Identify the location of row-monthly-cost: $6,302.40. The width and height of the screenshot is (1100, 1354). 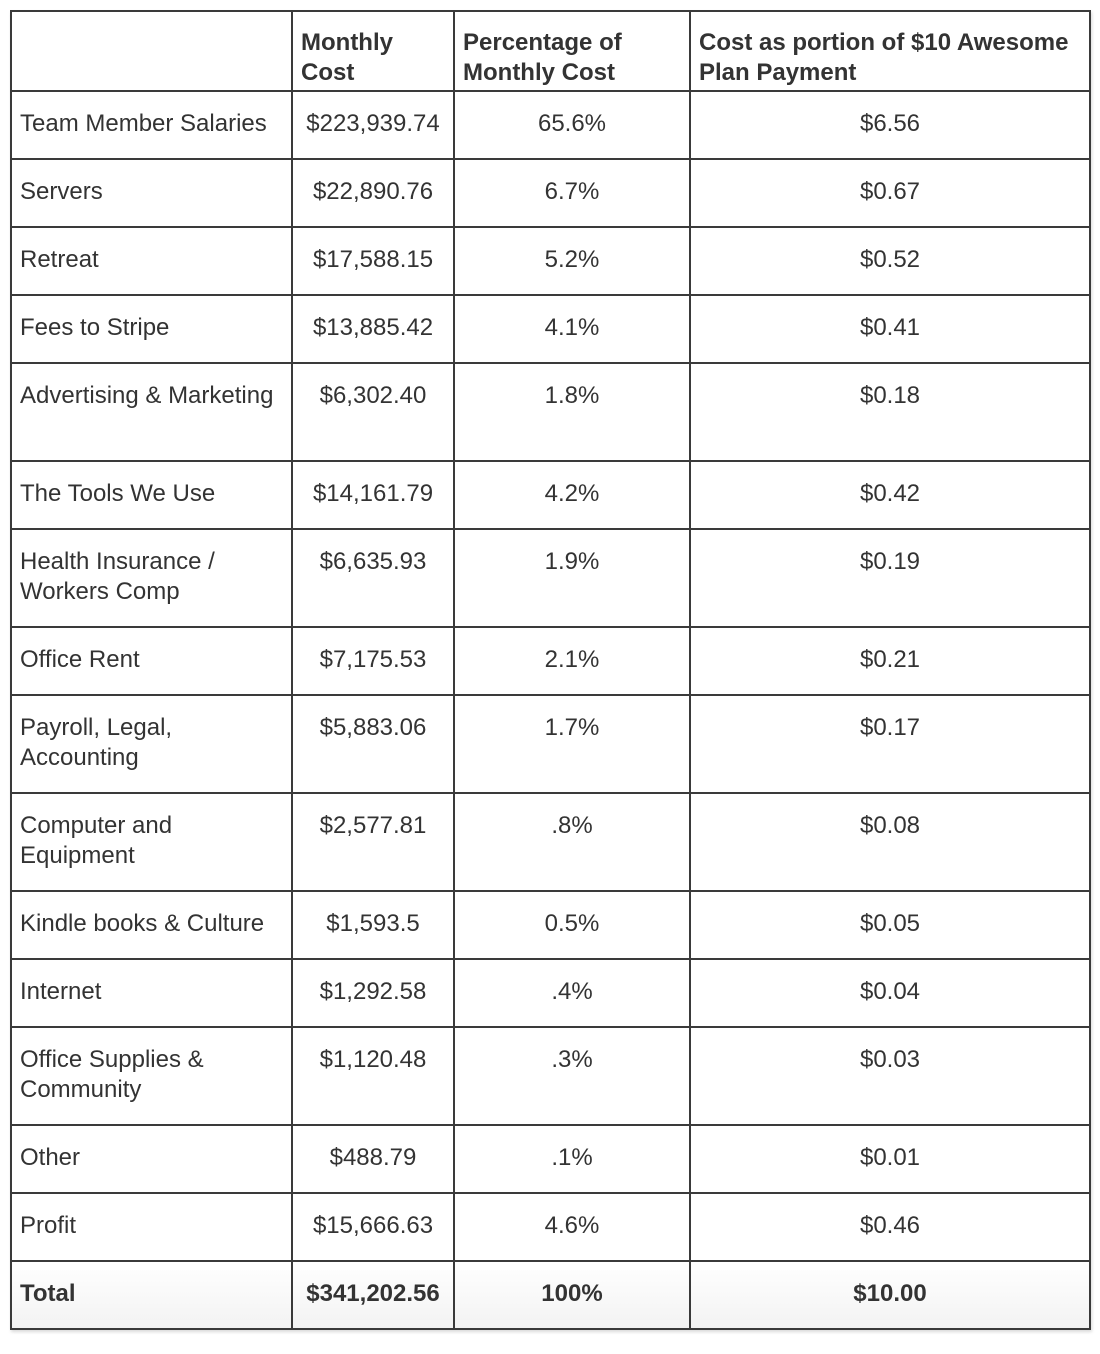
(373, 412).